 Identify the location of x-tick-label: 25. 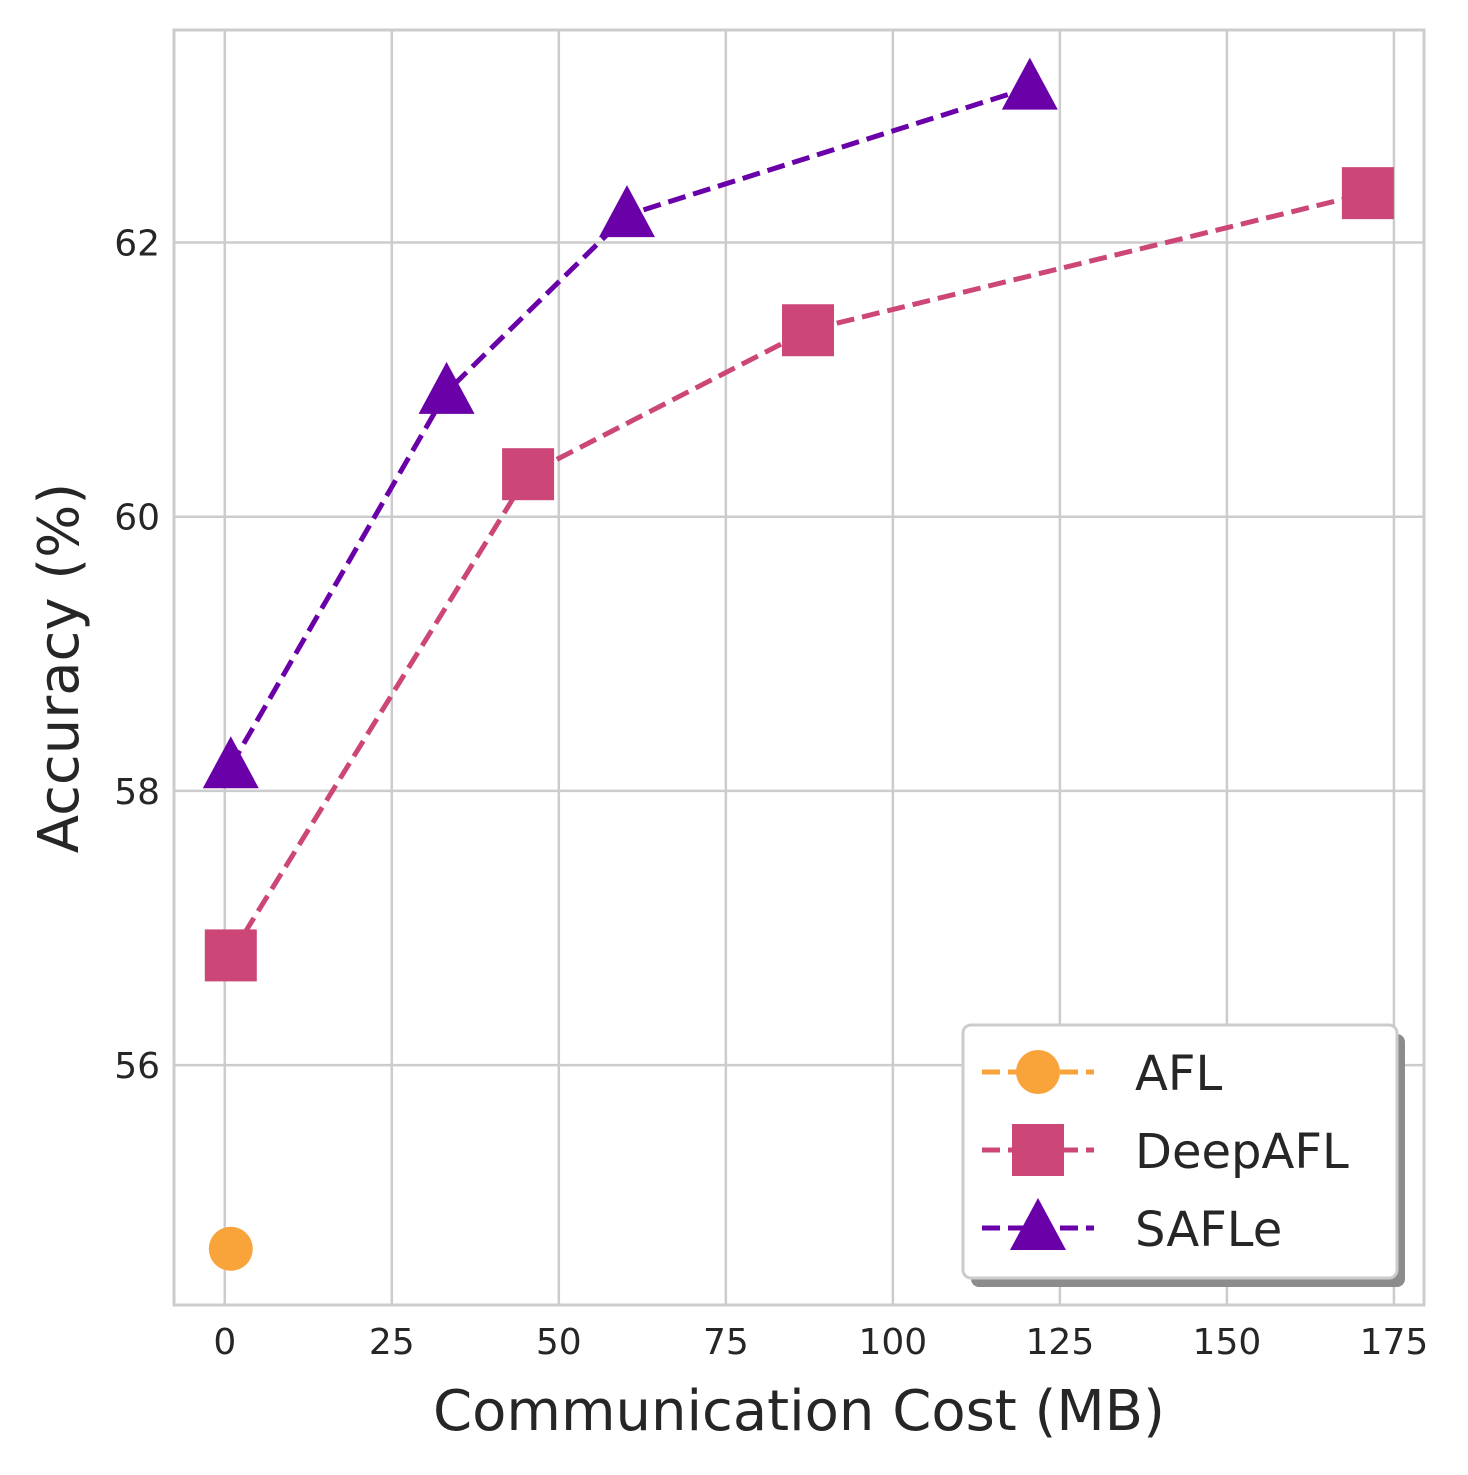
(392, 1342).